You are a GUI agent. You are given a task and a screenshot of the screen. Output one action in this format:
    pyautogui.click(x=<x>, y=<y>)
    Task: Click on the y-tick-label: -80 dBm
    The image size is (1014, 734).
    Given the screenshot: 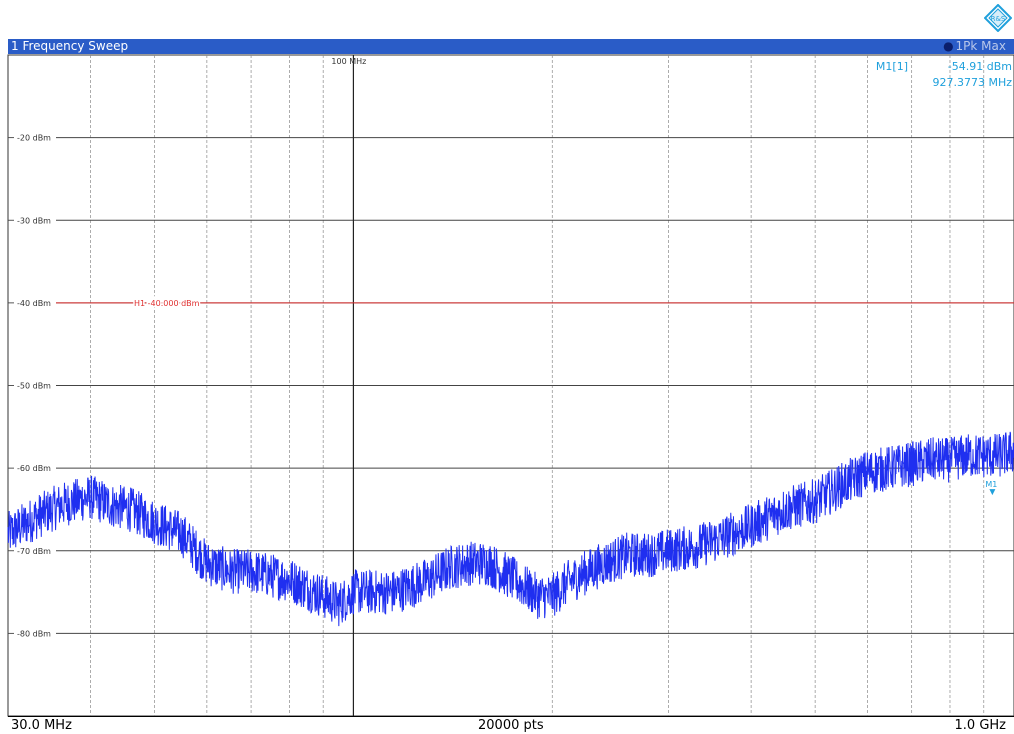 What is the action you would take?
    pyautogui.click(x=34, y=633)
    